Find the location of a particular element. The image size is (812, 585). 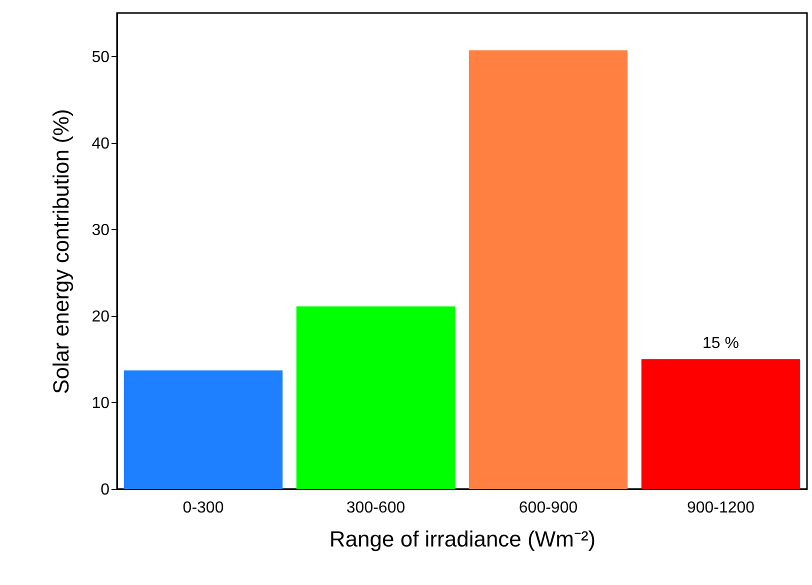

y-tick-label: 40 is located at coordinates (101, 143).